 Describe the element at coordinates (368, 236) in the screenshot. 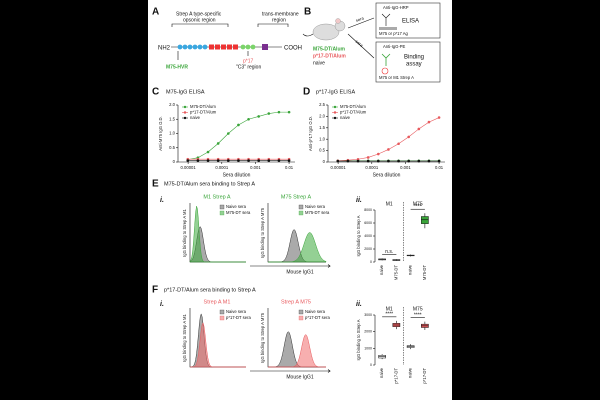

I see `y-tick-label: 4000` at that location.